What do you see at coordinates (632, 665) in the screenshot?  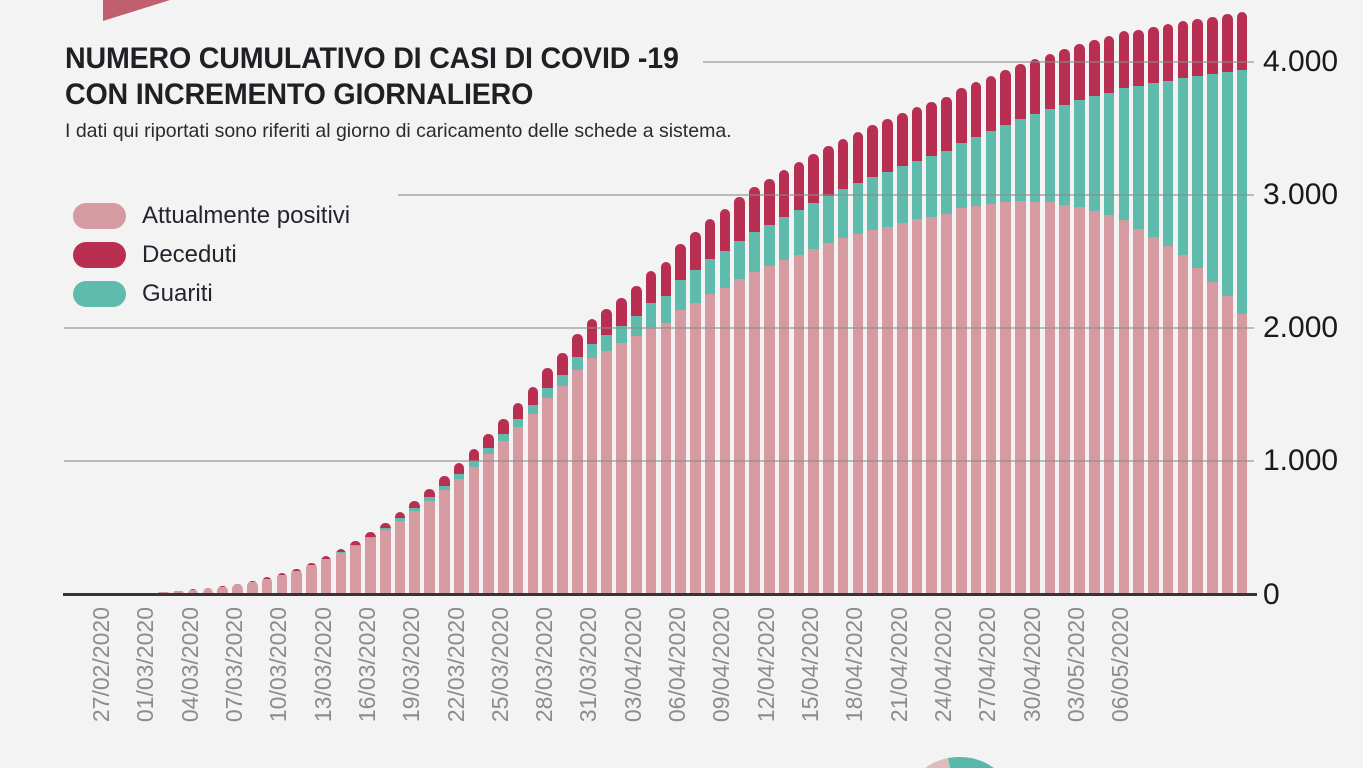 I see `x-axis-label: 03/04/2020` at bounding box center [632, 665].